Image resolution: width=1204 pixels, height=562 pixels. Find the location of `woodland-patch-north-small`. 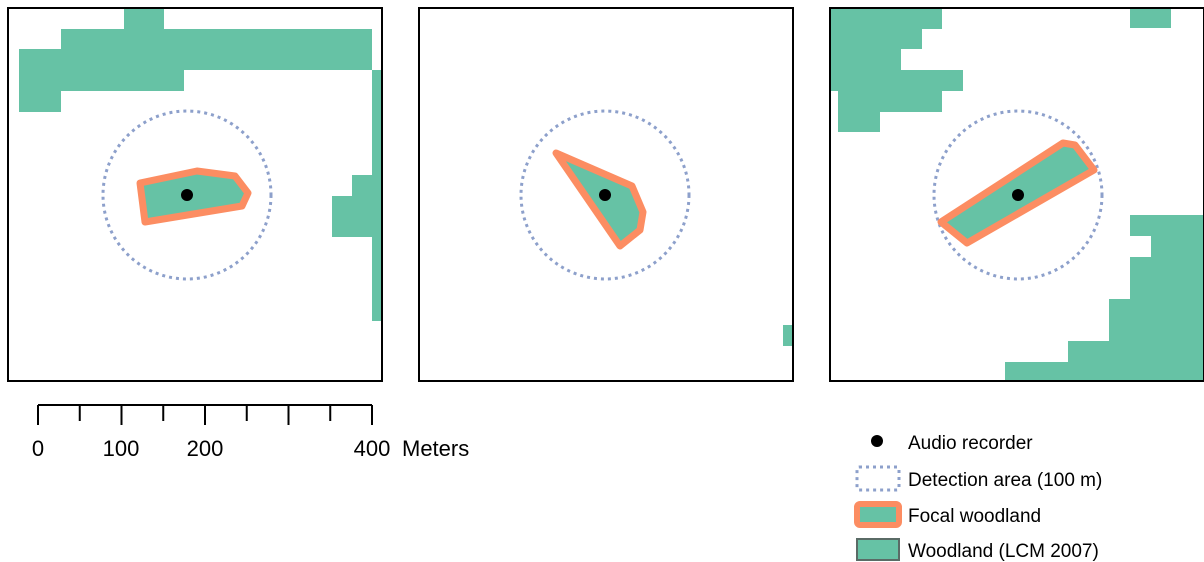

woodland-patch-north-small is located at coordinates (1150, 18).